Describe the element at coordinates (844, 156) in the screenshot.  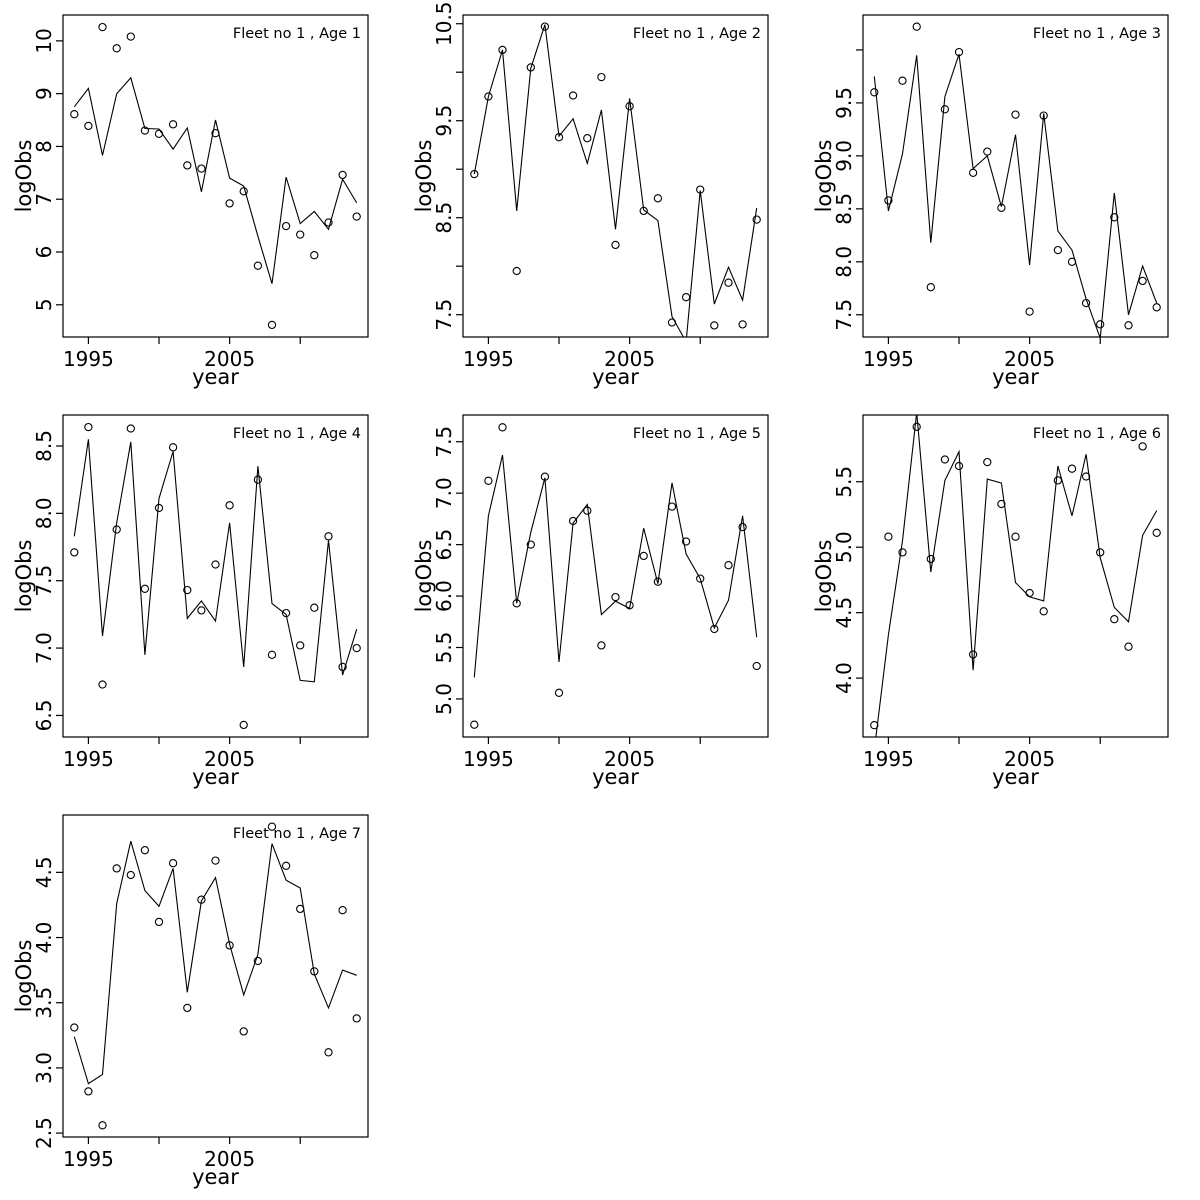
I see `y-tick-label: 9.0` at that location.